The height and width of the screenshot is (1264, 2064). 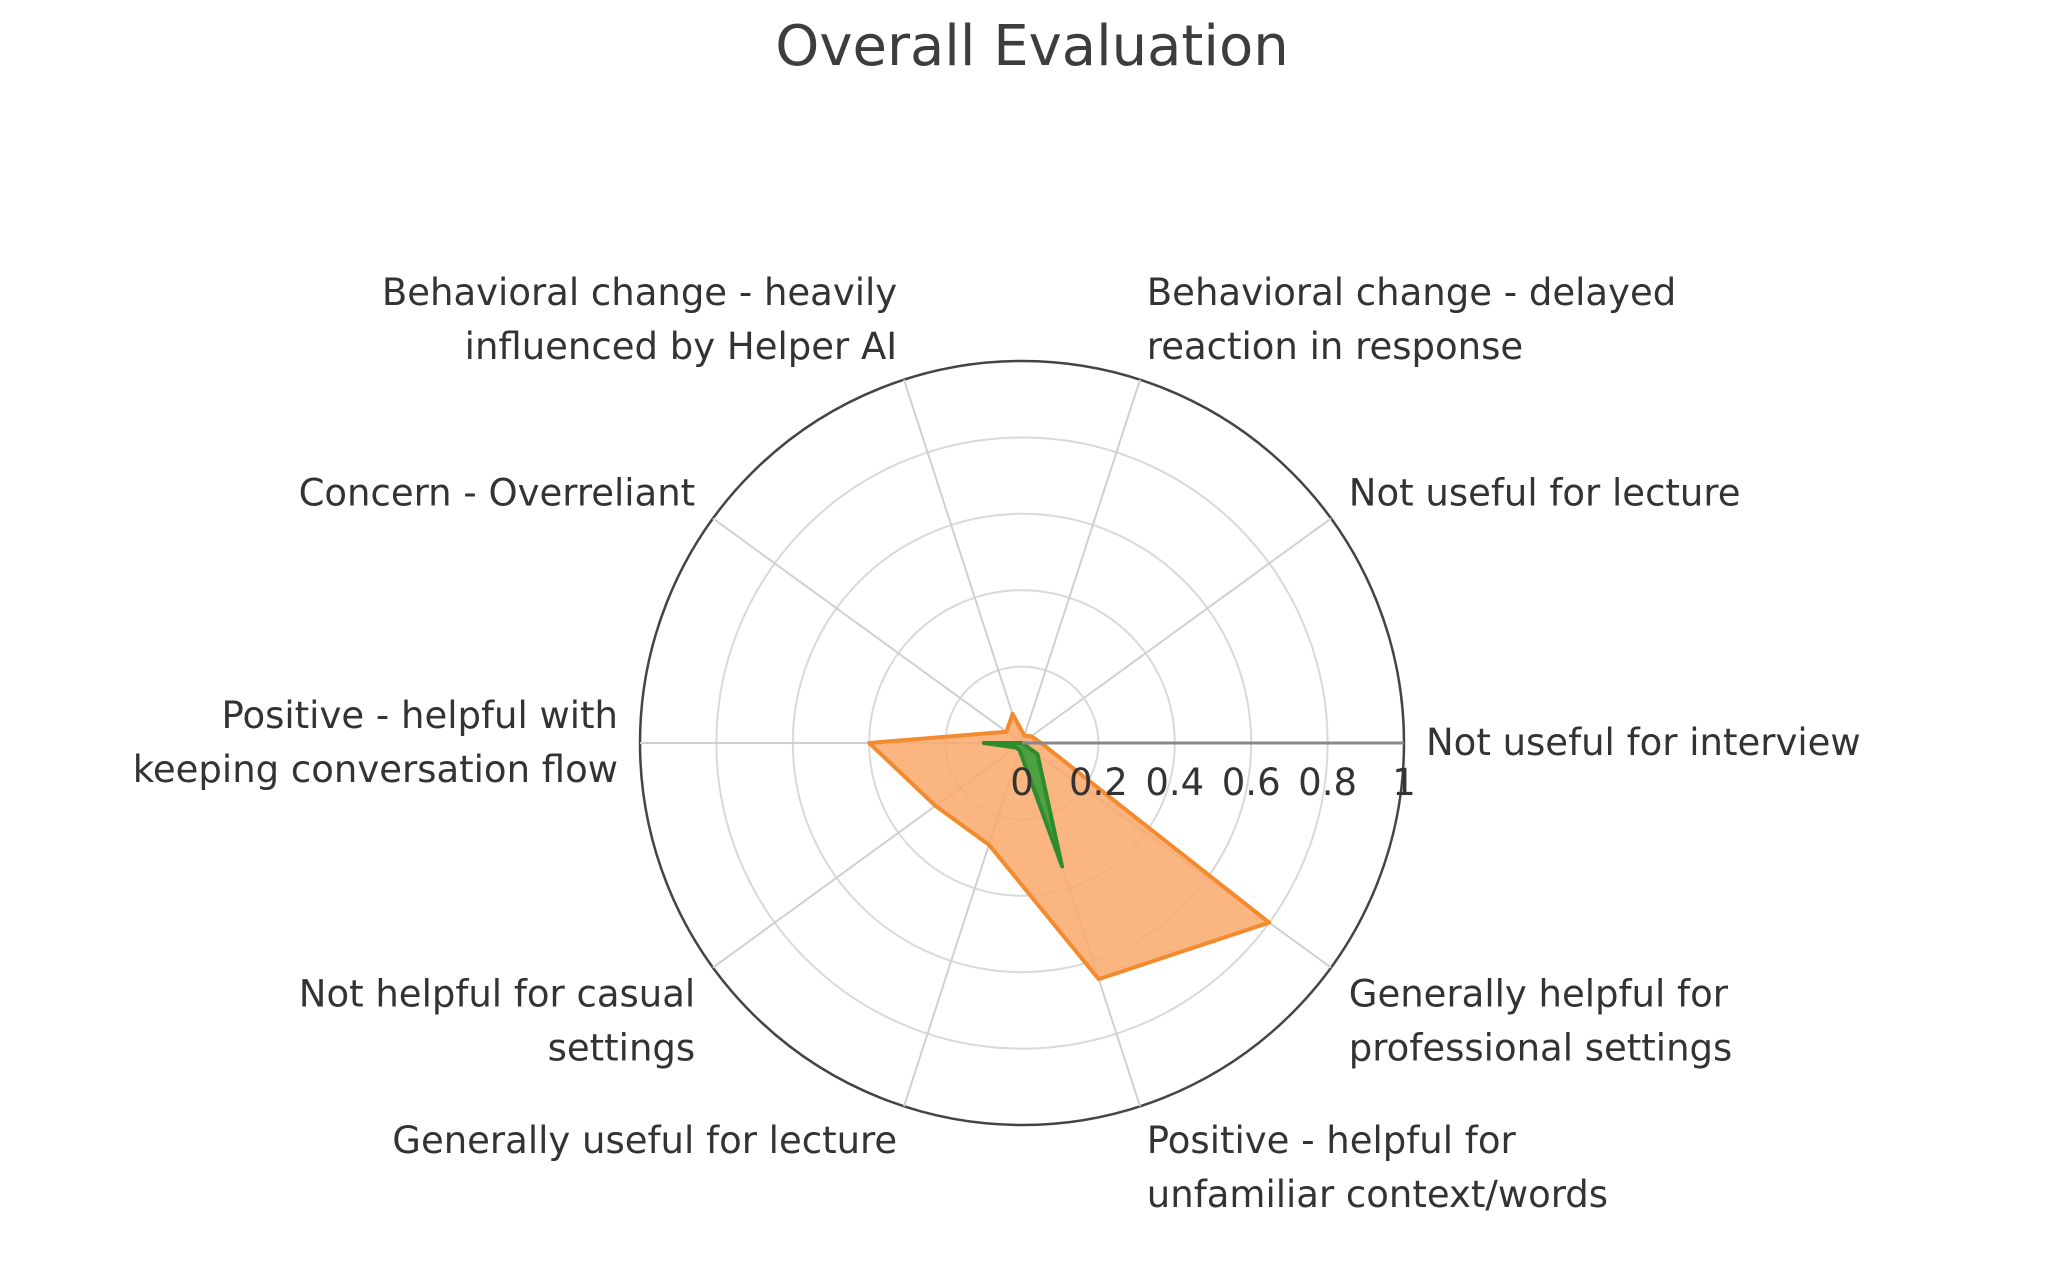 I want to click on category-label-3-line-2: reaction in response, so click(x=1335, y=346).